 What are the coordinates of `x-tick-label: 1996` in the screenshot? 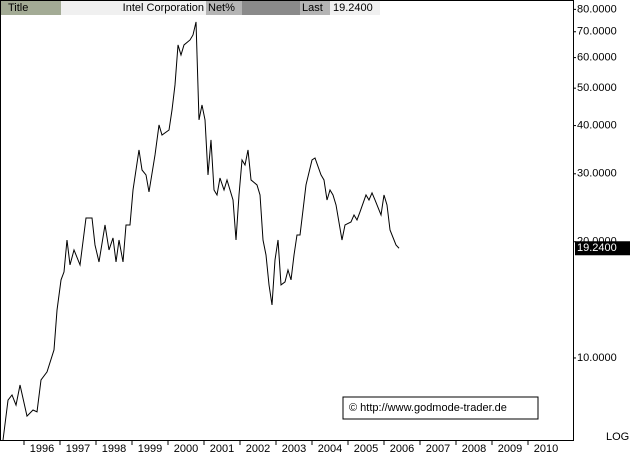 It's located at (42, 449).